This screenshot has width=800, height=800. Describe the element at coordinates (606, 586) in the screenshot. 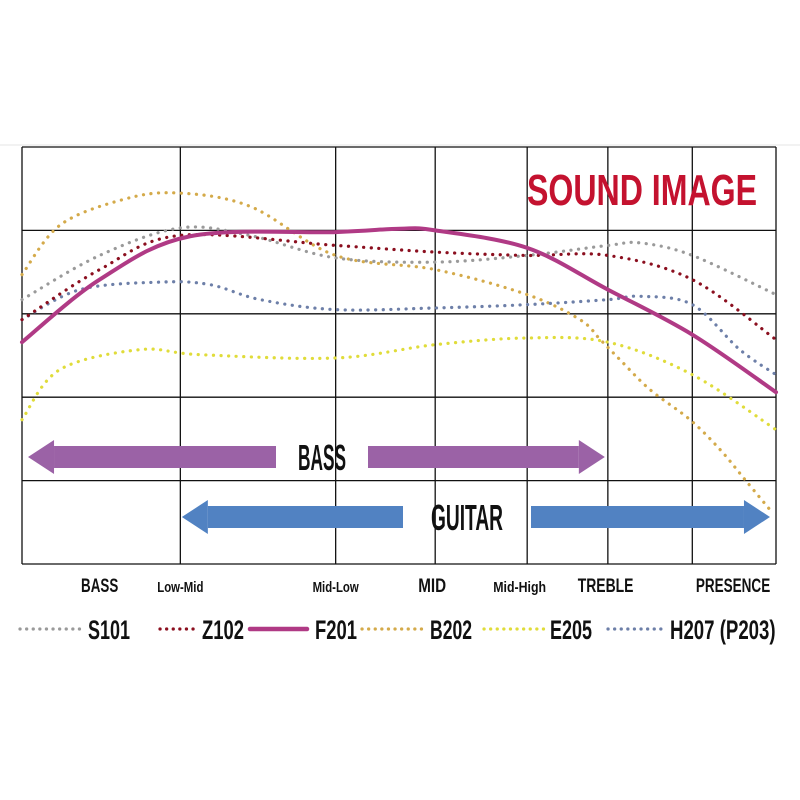

I see `x-tick-label: TREBLE` at that location.